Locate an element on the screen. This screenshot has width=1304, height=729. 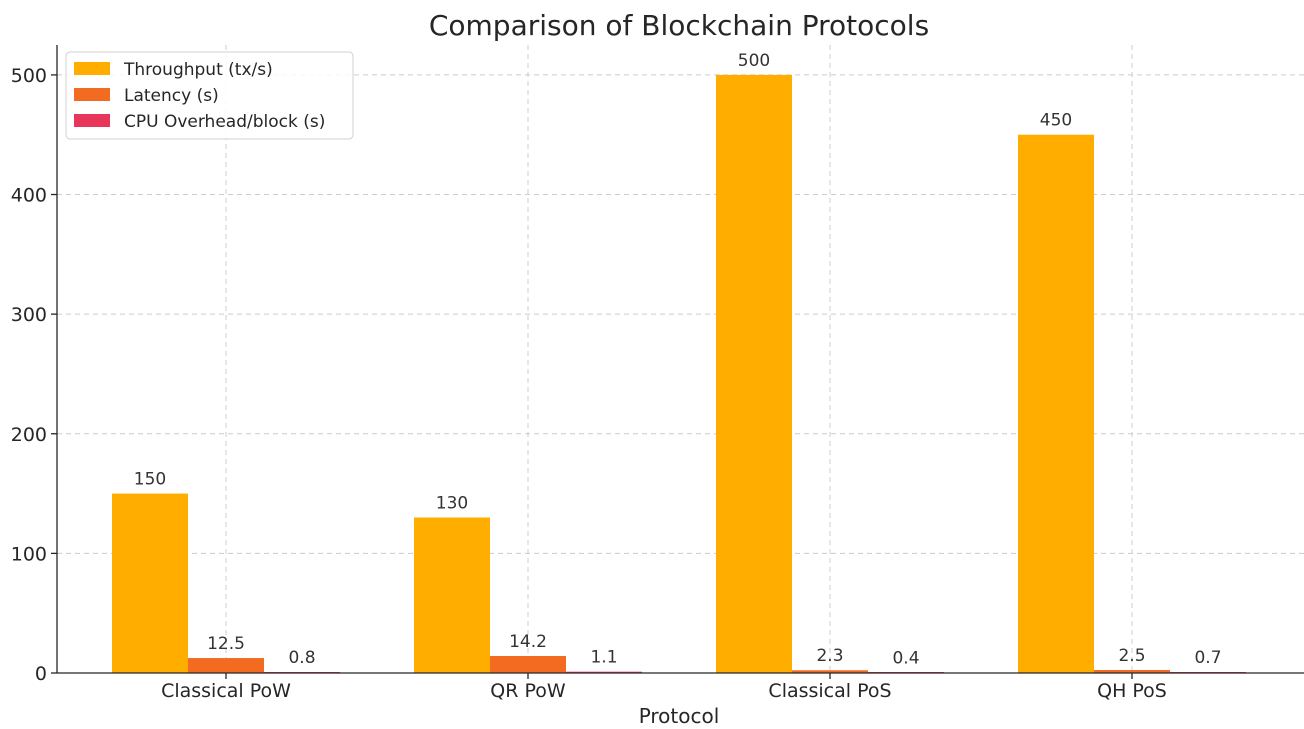
y-tick-label: 0 is located at coordinates (41, 674).